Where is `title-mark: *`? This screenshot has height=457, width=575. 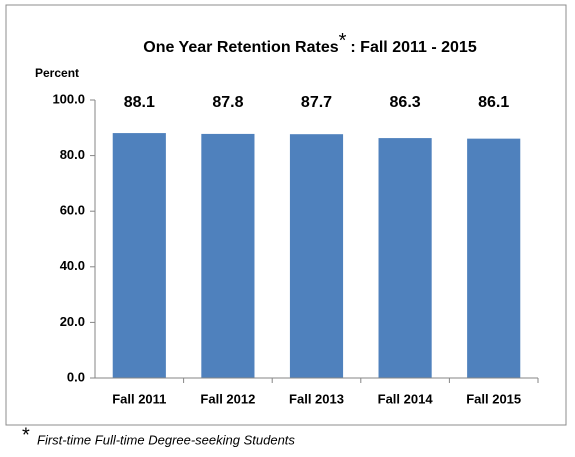
title-mark: * is located at coordinates (343, 41).